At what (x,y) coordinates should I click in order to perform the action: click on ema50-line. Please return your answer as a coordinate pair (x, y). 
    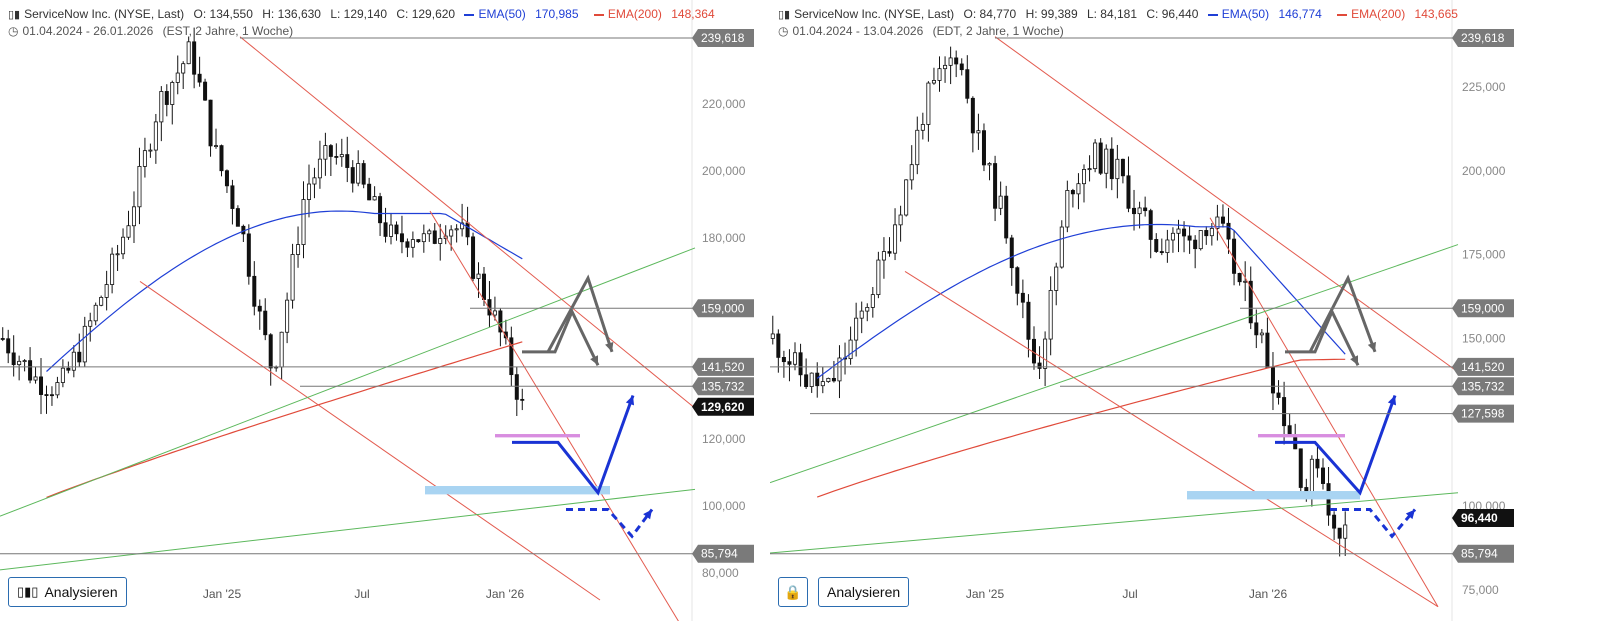
    Looking at the image, I should click on (284, 291).